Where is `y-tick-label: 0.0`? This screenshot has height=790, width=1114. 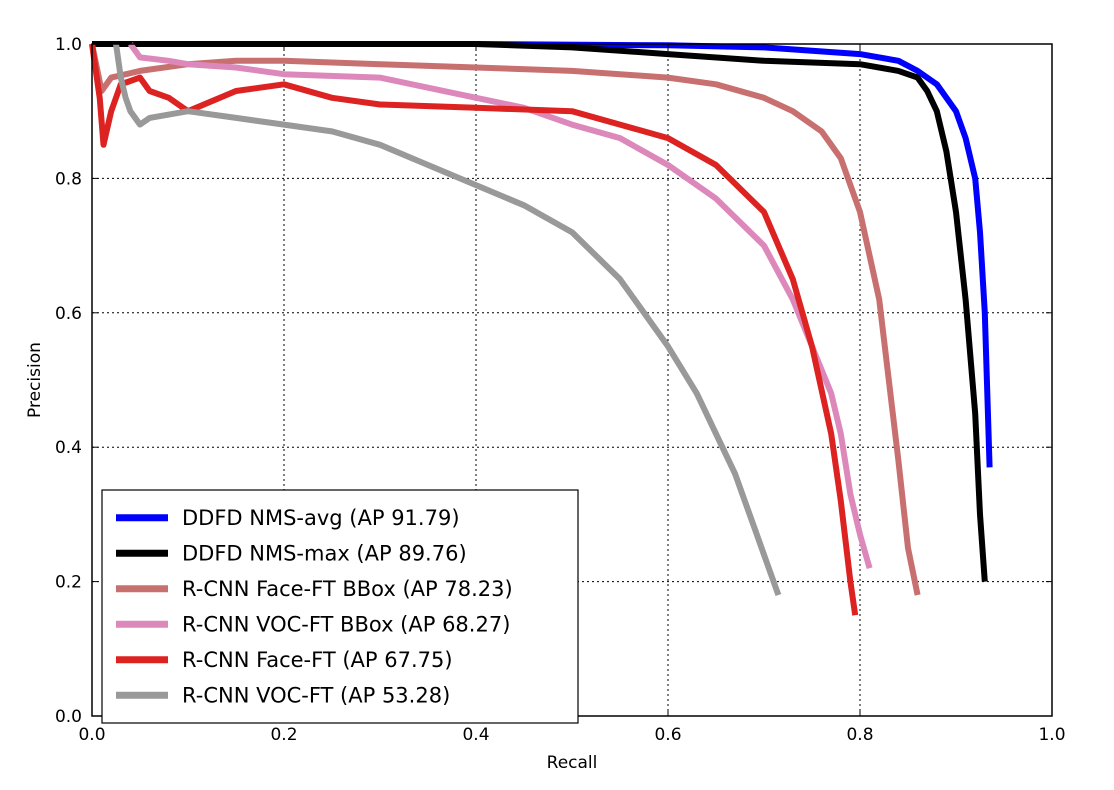 y-tick-label: 0.0 is located at coordinates (68, 717).